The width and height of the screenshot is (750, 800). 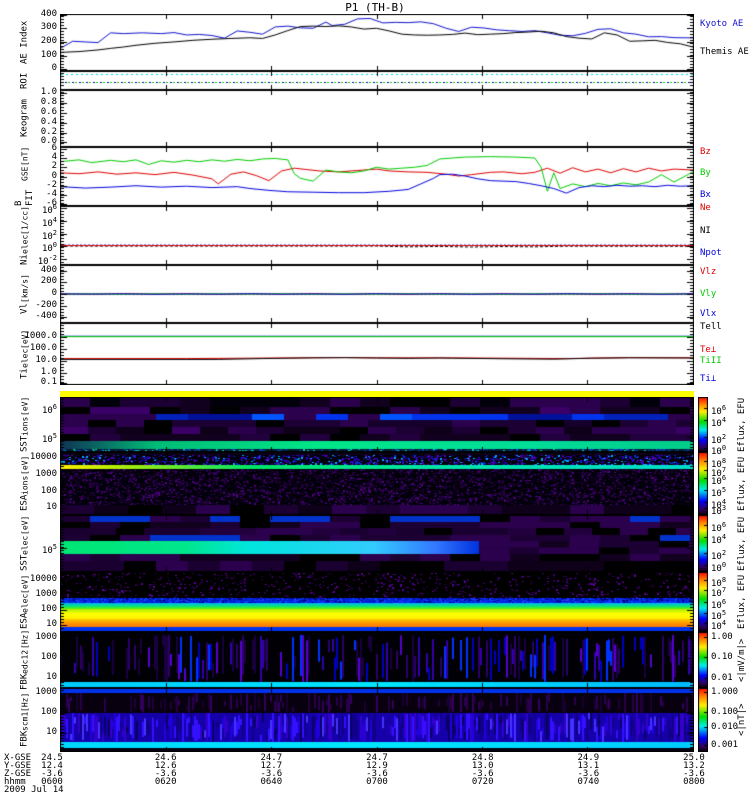 I want to click on ytick-temp-1.0: 1.0, so click(x=48, y=371).